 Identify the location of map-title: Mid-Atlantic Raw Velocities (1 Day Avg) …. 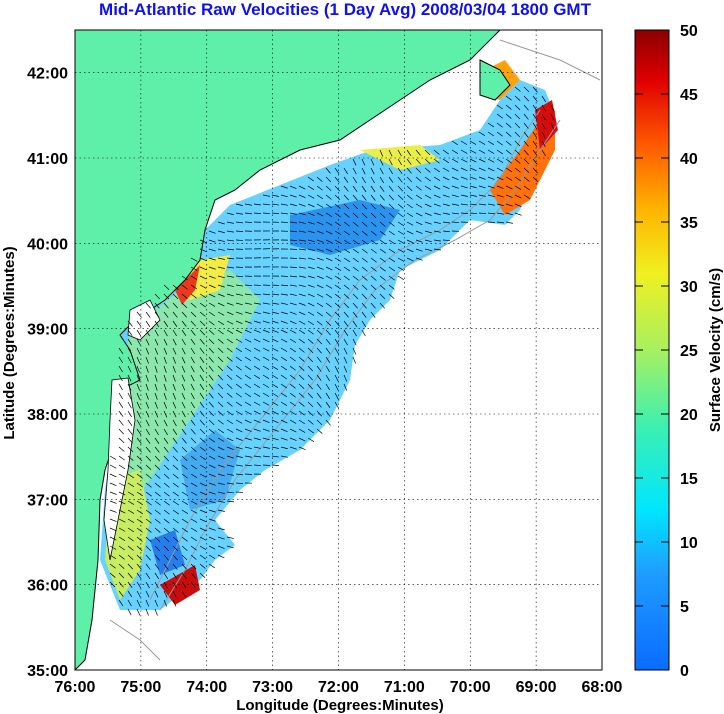
(345, 9).